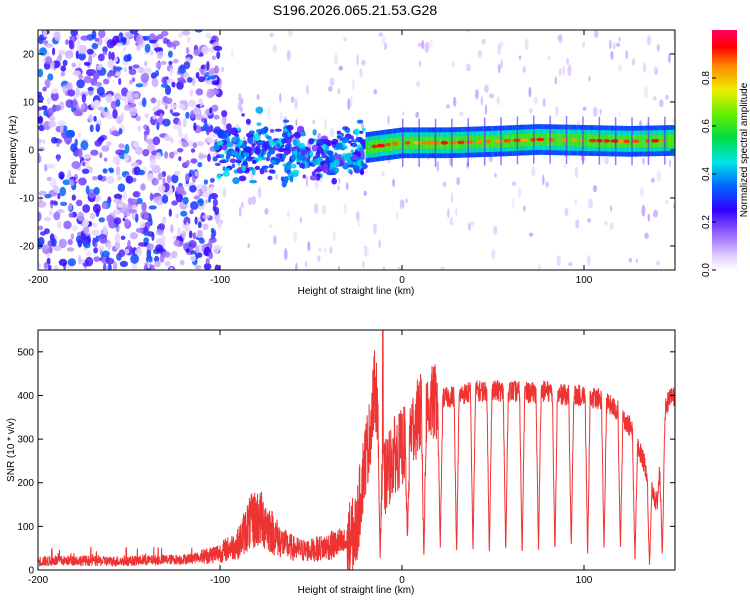  What do you see at coordinates (29, 55) in the screenshot?
I see `y-tick-label: 20` at bounding box center [29, 55].